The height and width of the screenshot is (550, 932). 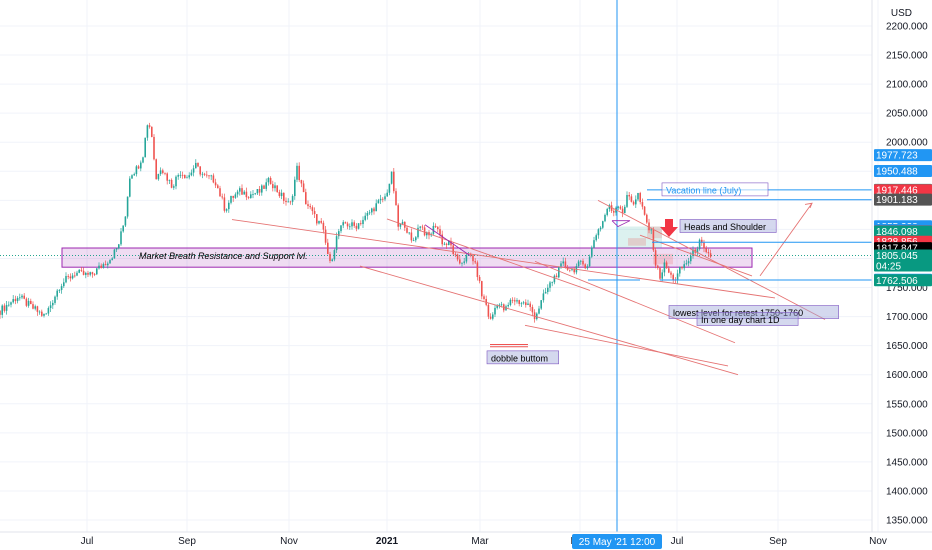 I want to click on projection-arrowhead, so click(x=808, y=205).